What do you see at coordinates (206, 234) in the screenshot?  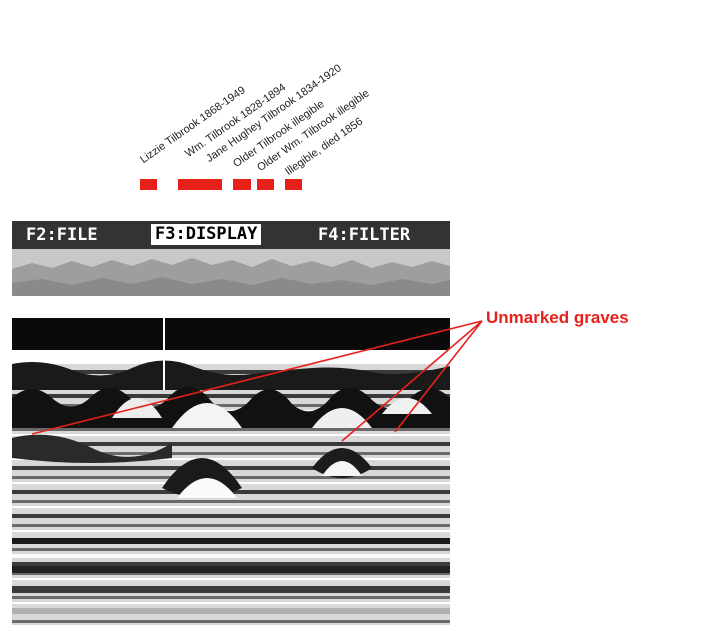 I see `menu-display: F3:DISPLAY` at bounding box center [206, 234].